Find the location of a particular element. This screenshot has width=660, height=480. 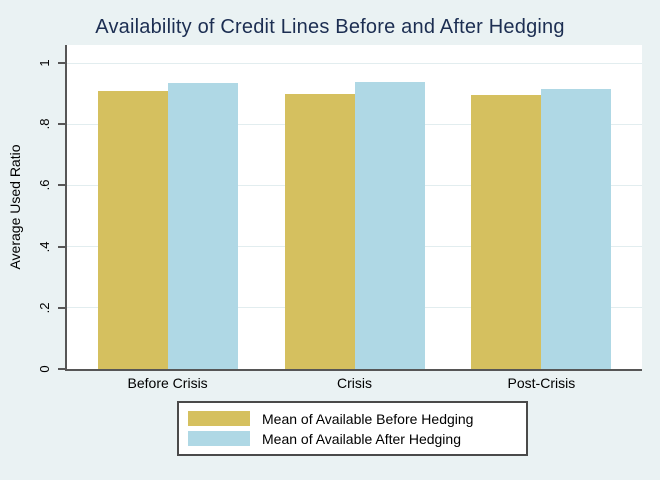

bar-crisis-series1 is located at coordinates (319, 231).